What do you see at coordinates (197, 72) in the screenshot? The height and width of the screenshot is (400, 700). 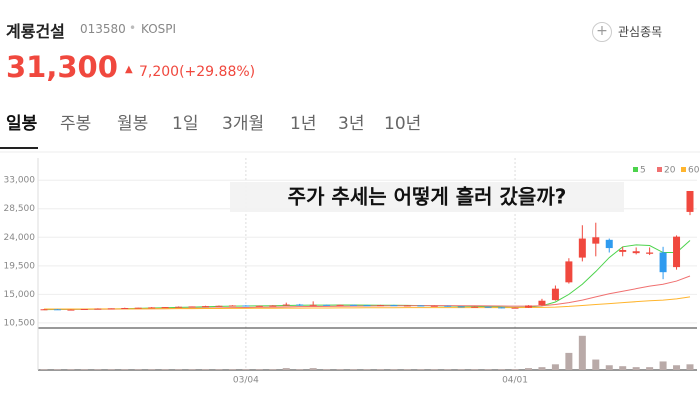 I see `price-change: 7,200(+29.88%)` at bounding box center [197, 72].